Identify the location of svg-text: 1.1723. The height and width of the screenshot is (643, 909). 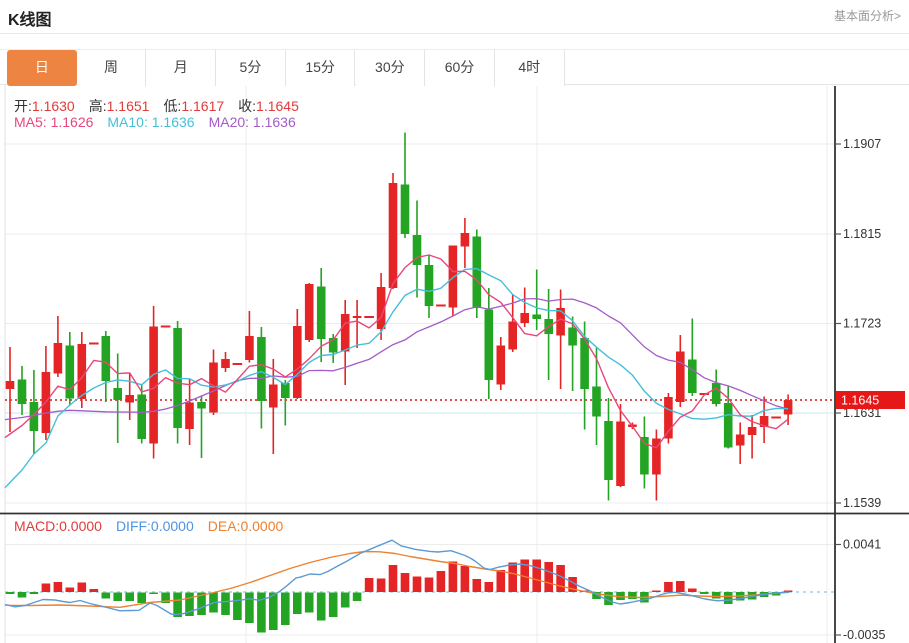
(862, 324).